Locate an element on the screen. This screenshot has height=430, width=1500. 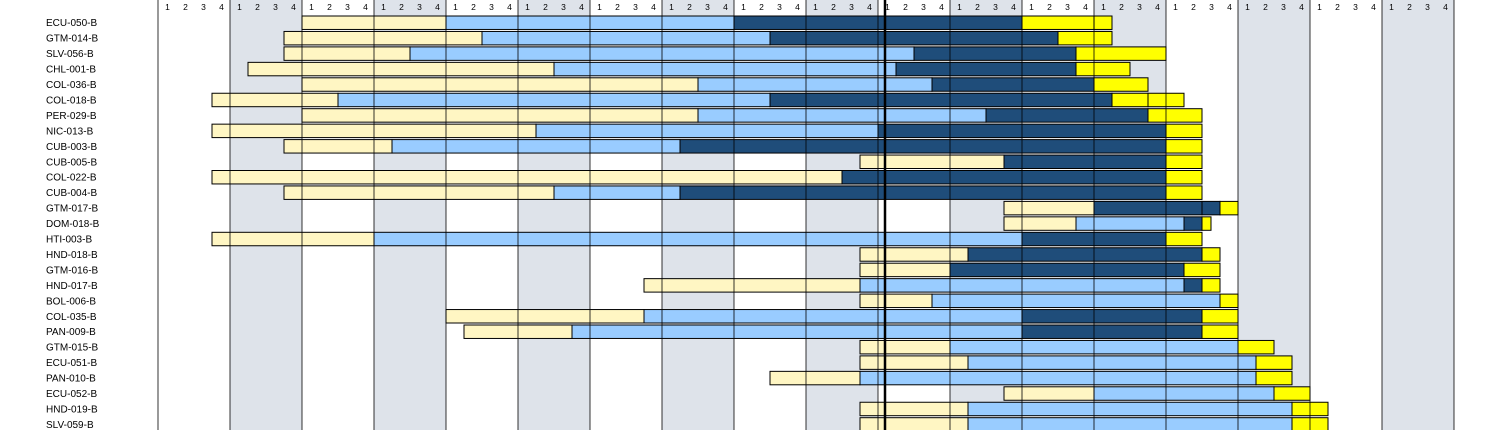
project-label: CUB-004-B is located at coordinates (71, 193).